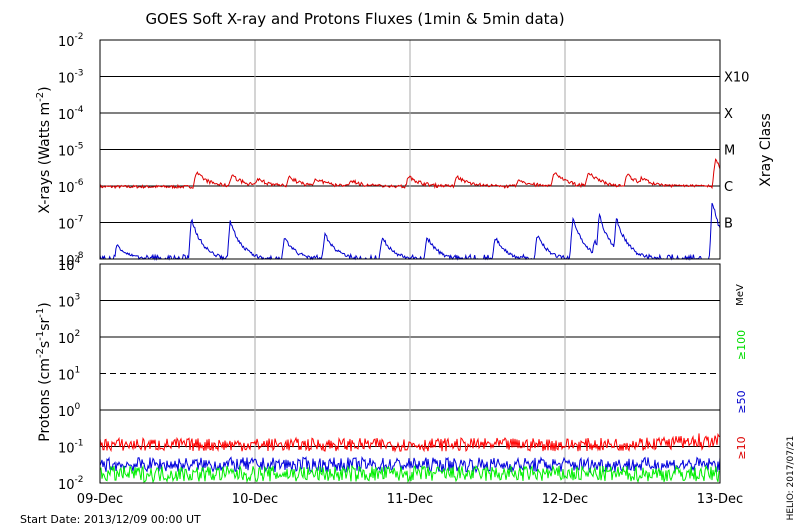  What do you see at coordinates (410, 458) in the screenshot?
I see `proton-series-group` at bounding box center [410, 458].